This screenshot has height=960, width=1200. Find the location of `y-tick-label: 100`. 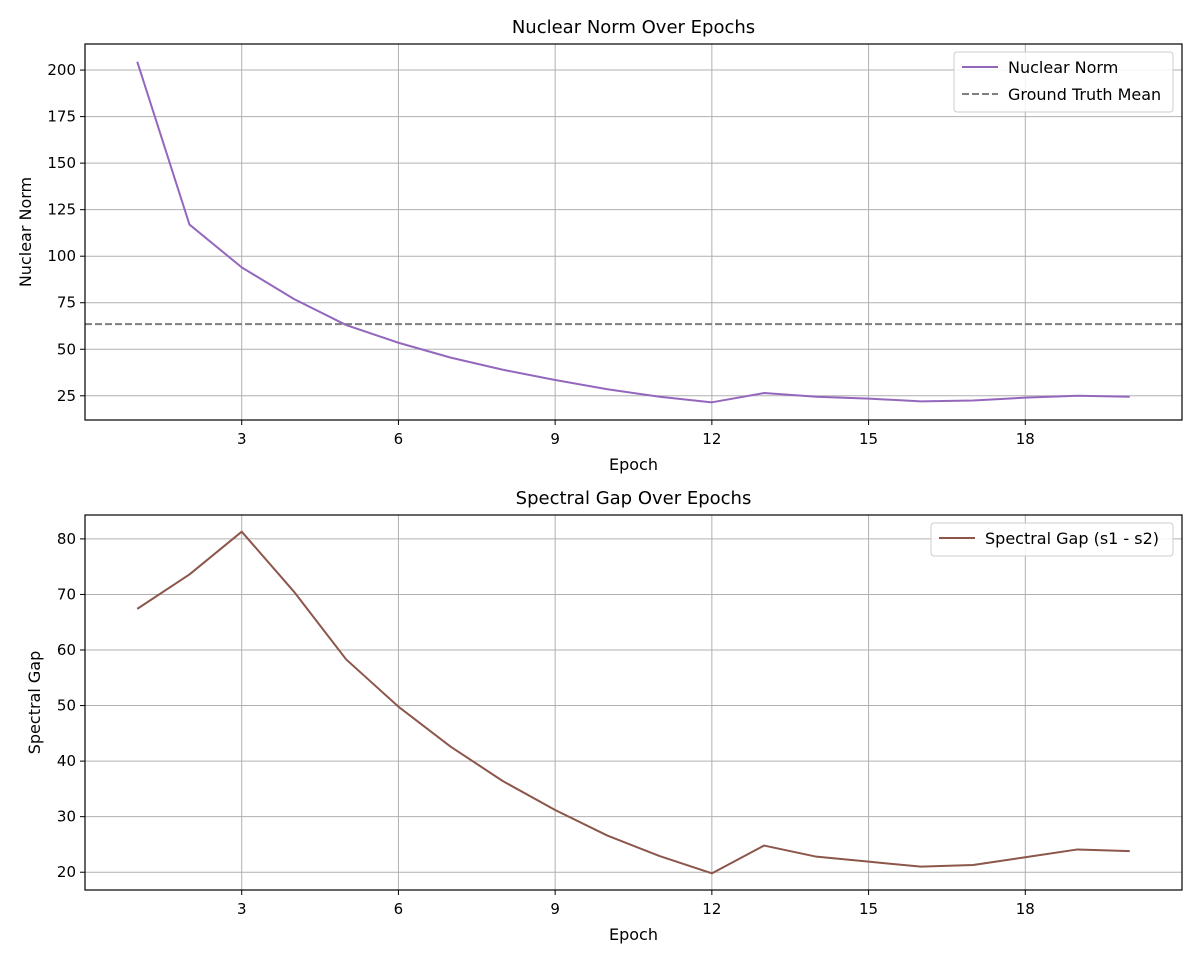

y-tick-label: 100 is located at coordinates (61, 256).